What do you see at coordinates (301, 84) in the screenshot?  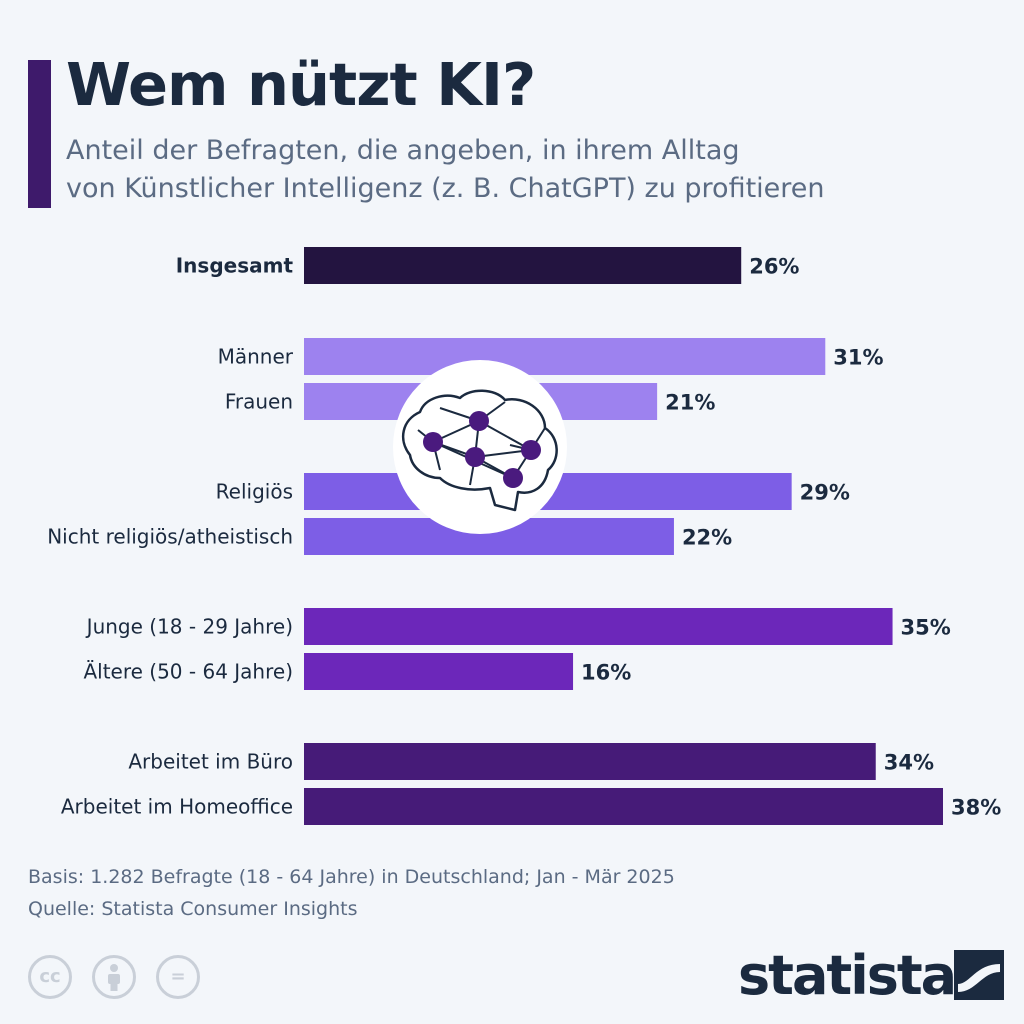 I see `chart-title: Wem nützt KI?` at bounding box center [301, 84].